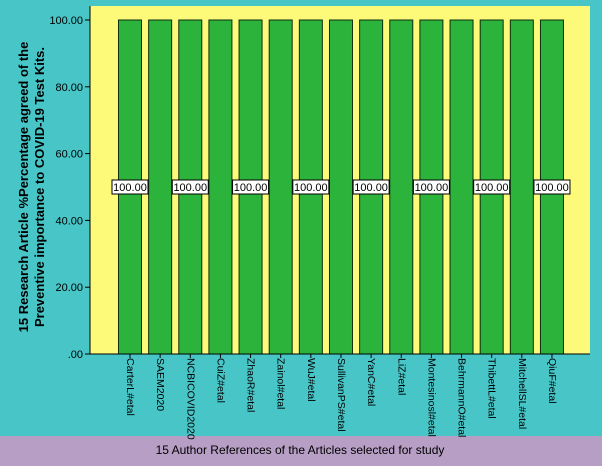 This screenshot has height=466, width=602. What do you see at coordinates (401, 376) in the screenshot?
I see `x-tick-label-10: LiZ#etal` at bounding box center [401, 376].